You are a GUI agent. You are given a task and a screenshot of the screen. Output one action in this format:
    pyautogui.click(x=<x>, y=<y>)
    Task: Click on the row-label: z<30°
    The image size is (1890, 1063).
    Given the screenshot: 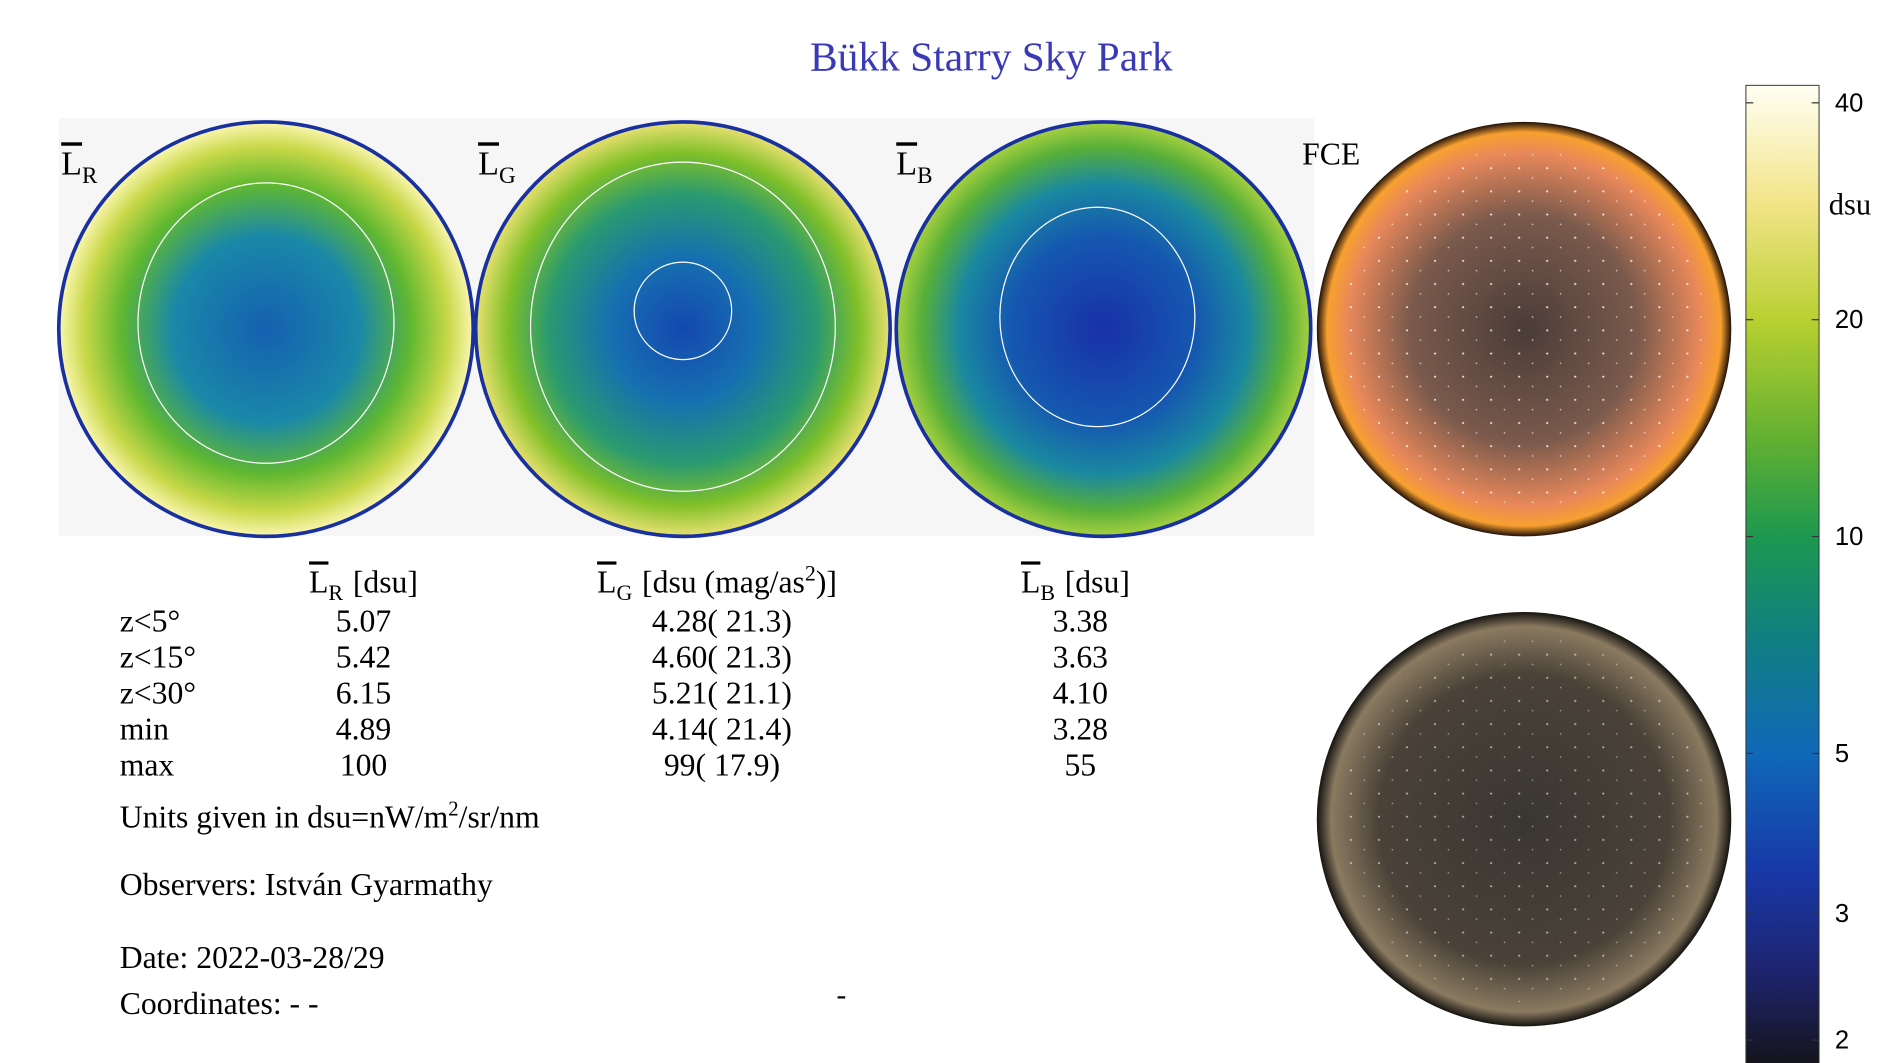 What is the action you would take?
    pyautogui.click(x=158, y=692)
    